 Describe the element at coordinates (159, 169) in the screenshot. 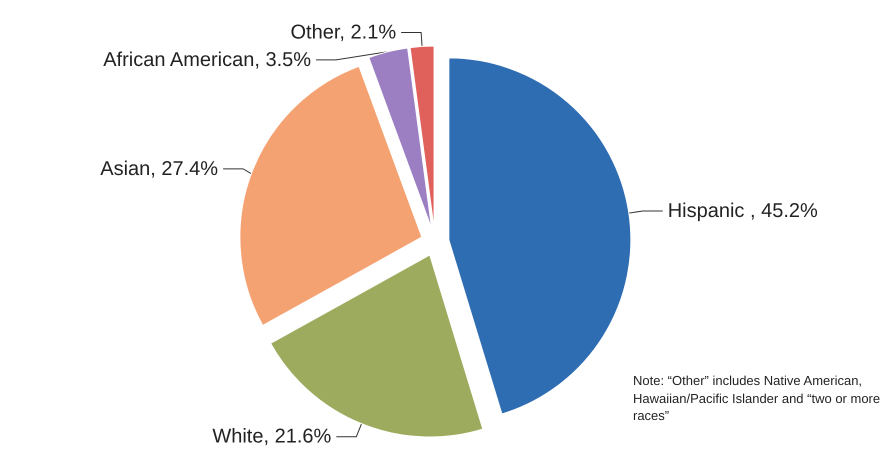

I see `slice-label: Asian, 27.4%` at that location.